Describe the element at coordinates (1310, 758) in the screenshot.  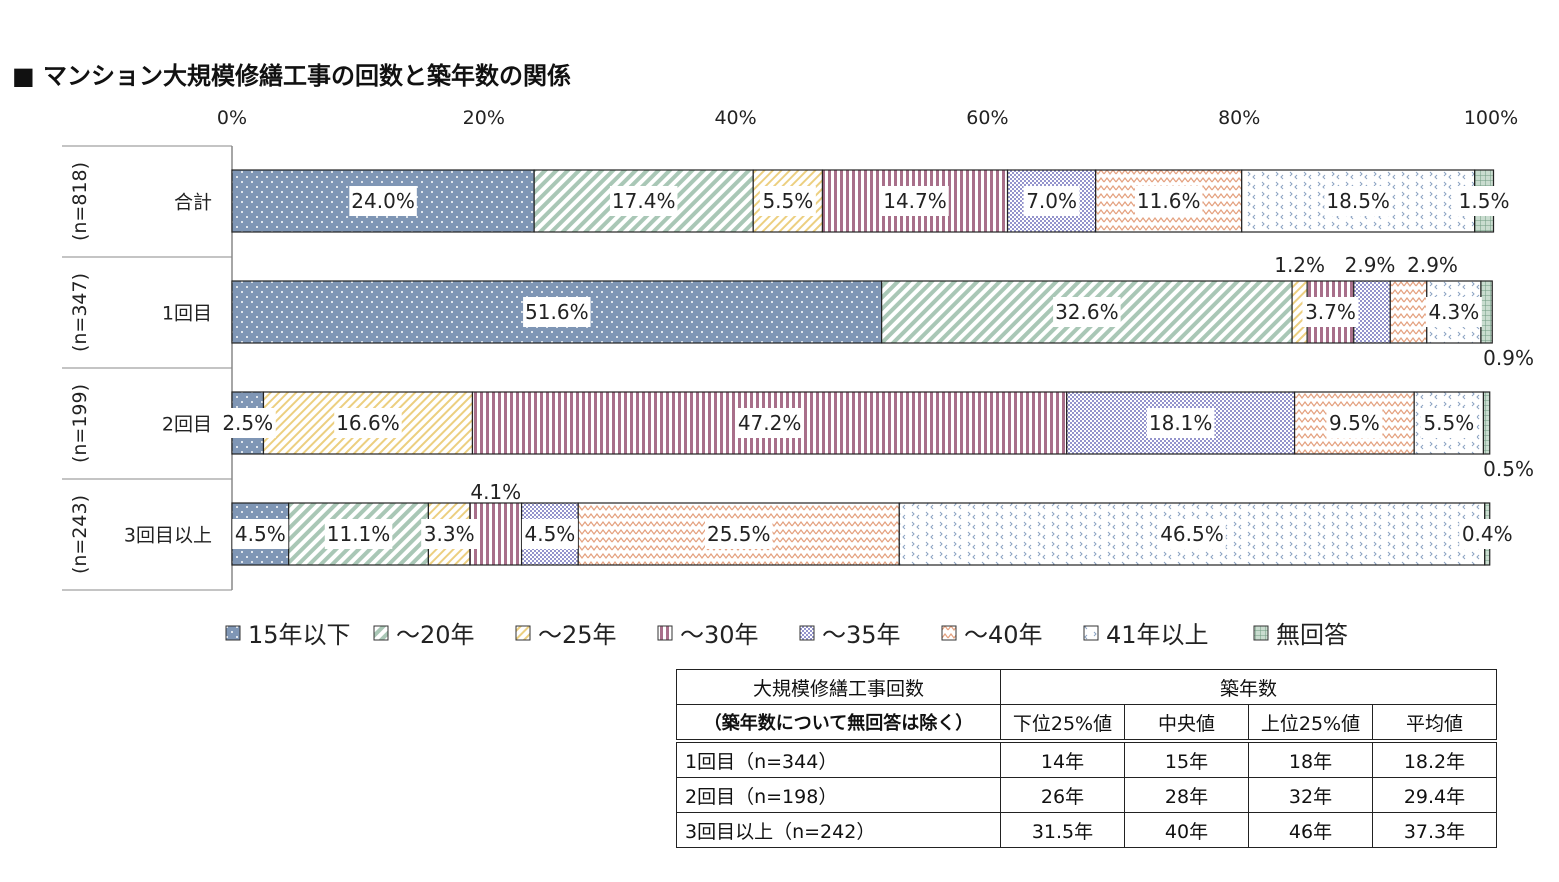
I see `cell: 18年` at that location.